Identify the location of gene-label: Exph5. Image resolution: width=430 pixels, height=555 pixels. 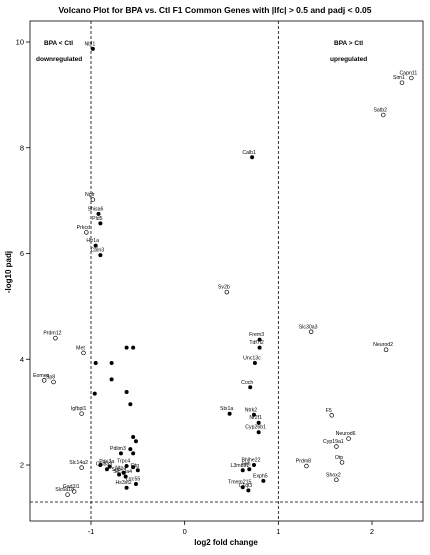
(260, 476).